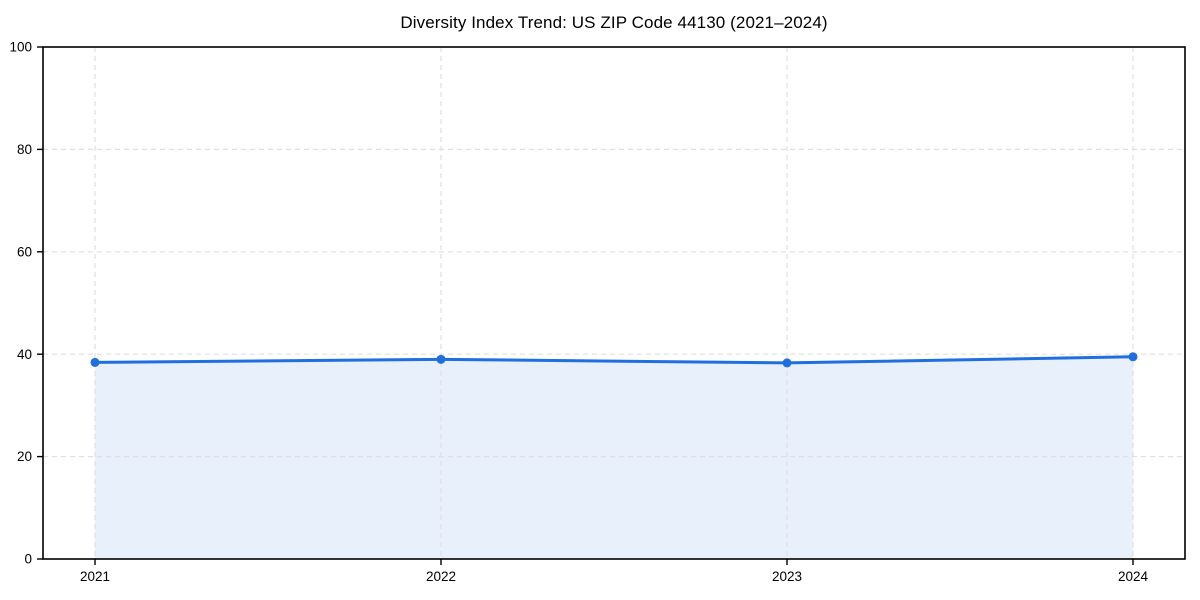  Describe the element at coordinates (441, 576) in the screenshot. I see `x-tick-label-2022: 2022` at that location.